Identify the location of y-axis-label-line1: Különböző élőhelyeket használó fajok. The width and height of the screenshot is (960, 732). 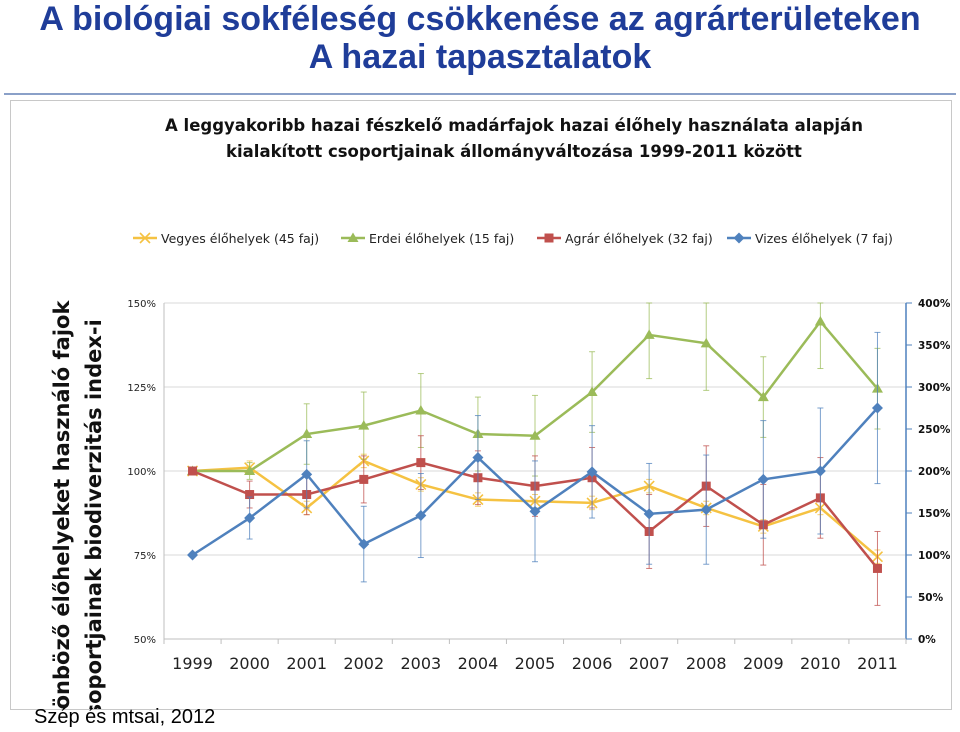
(62, 504).